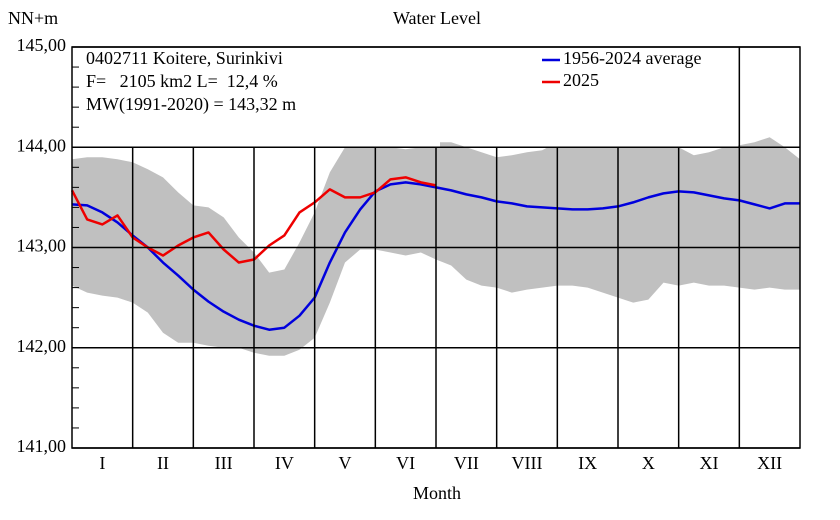  I want to click on y-axis-label: NN+m, so click(33, 18).